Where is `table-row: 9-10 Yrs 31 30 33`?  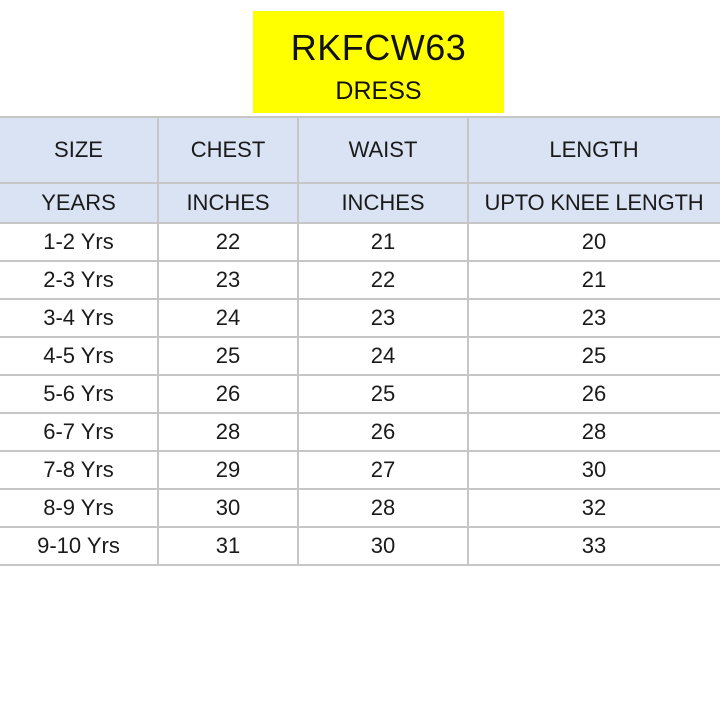 table-row: 9-10 Yrs 31 30 33 is located at coordinates (360, 546).